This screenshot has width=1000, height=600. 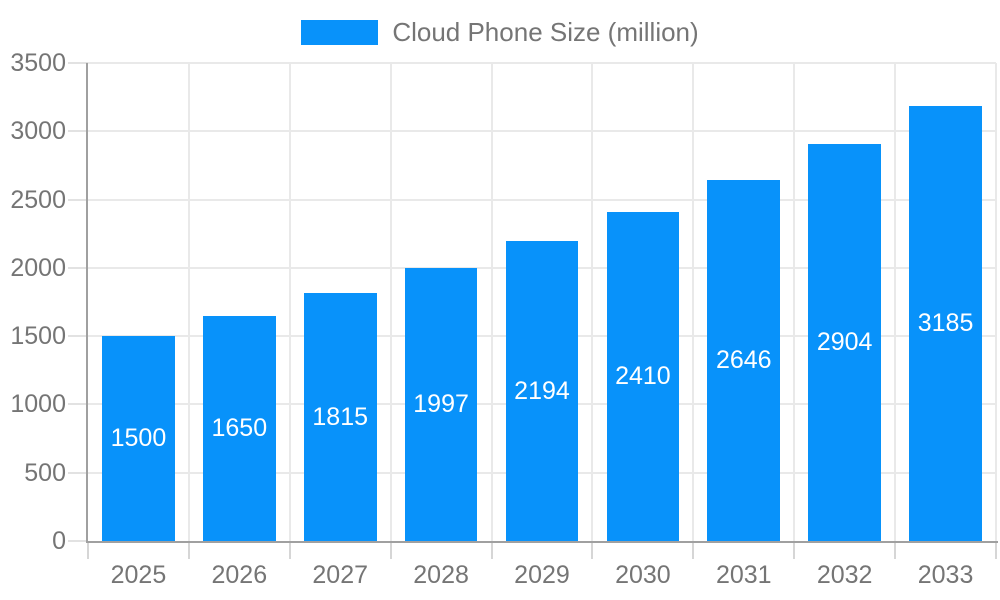 What do you see at coordinates (87, 303) in the screenshot?
I see `y-axis-line` at bounding box center [87, 303].